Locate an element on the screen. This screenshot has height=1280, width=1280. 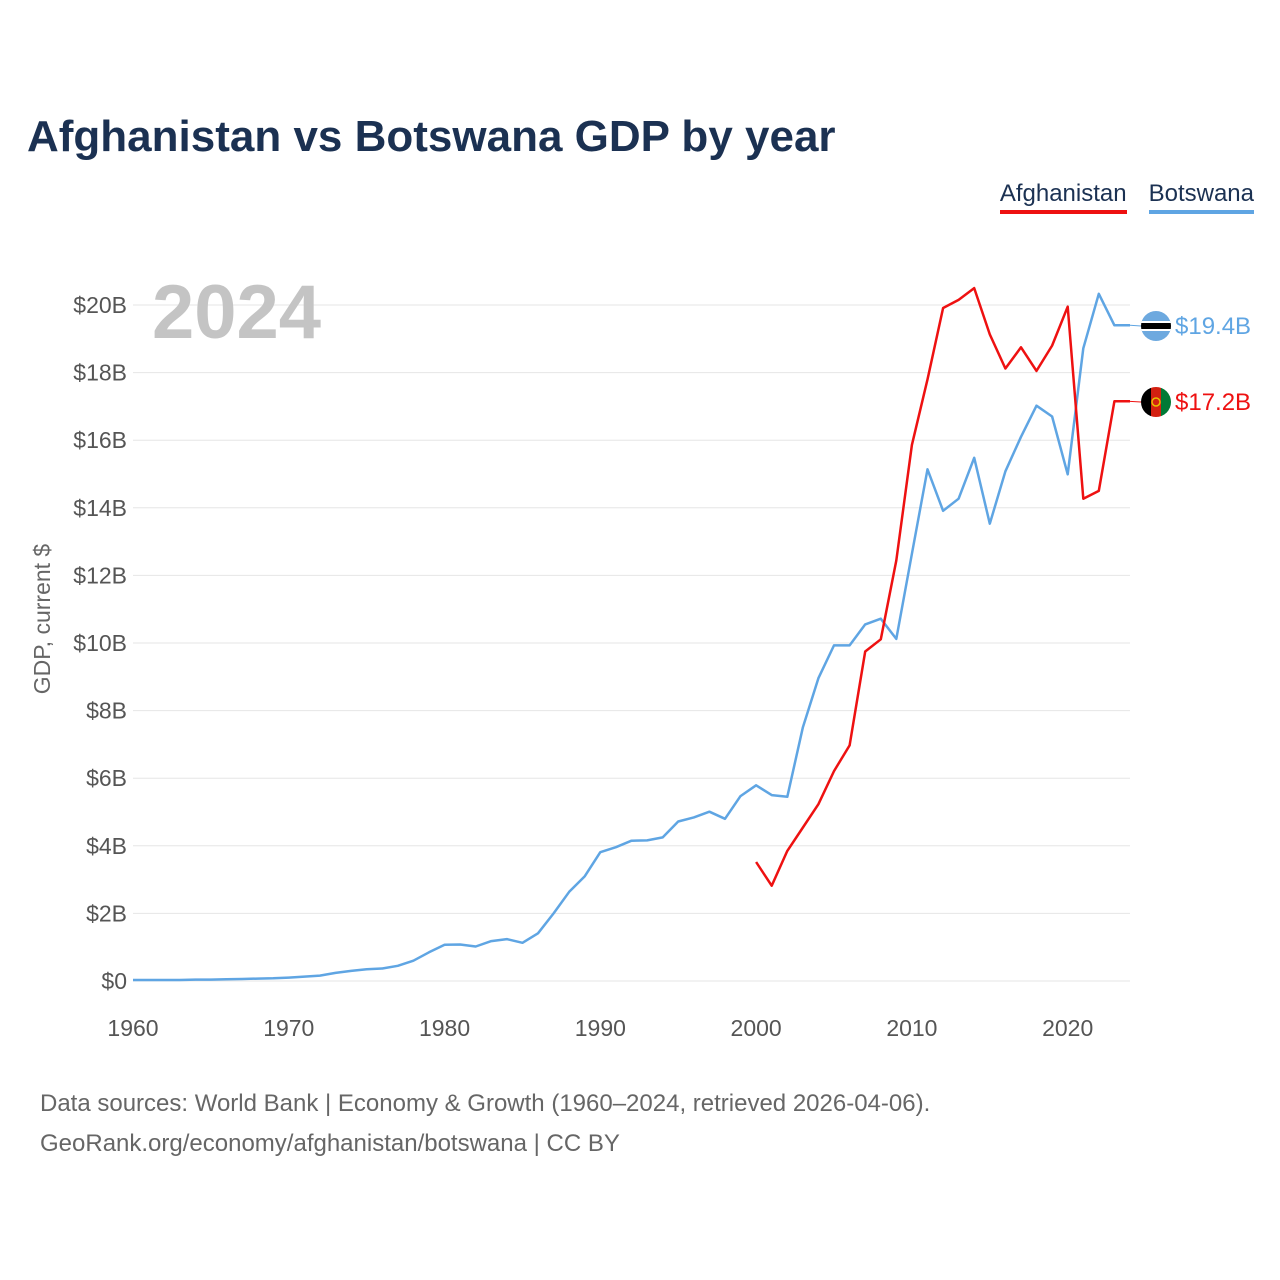
legend-item-afghanistan: Afghanistan is located at coordinates (1063, 197).